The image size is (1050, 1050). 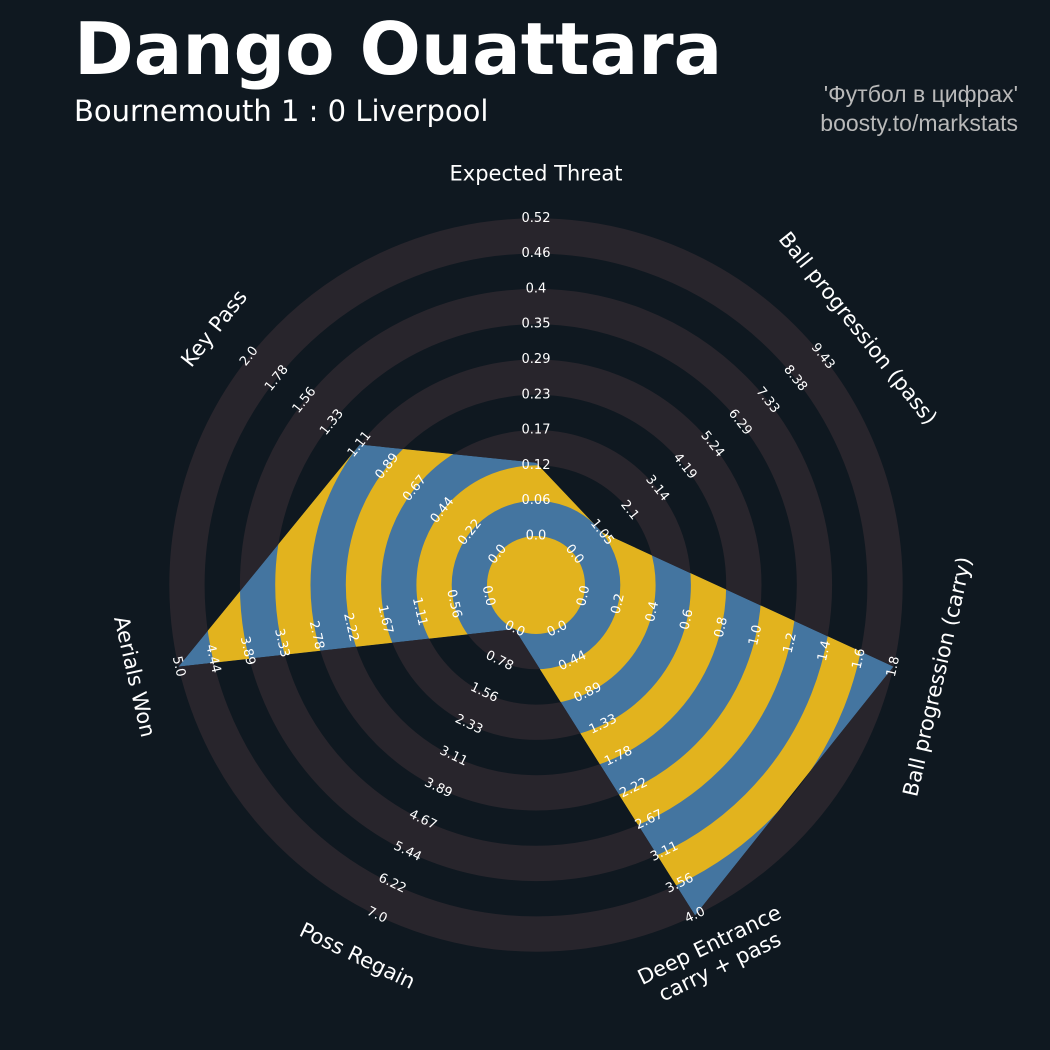 I want to click on tick-label: 1.0, so click(x=755, y=635).